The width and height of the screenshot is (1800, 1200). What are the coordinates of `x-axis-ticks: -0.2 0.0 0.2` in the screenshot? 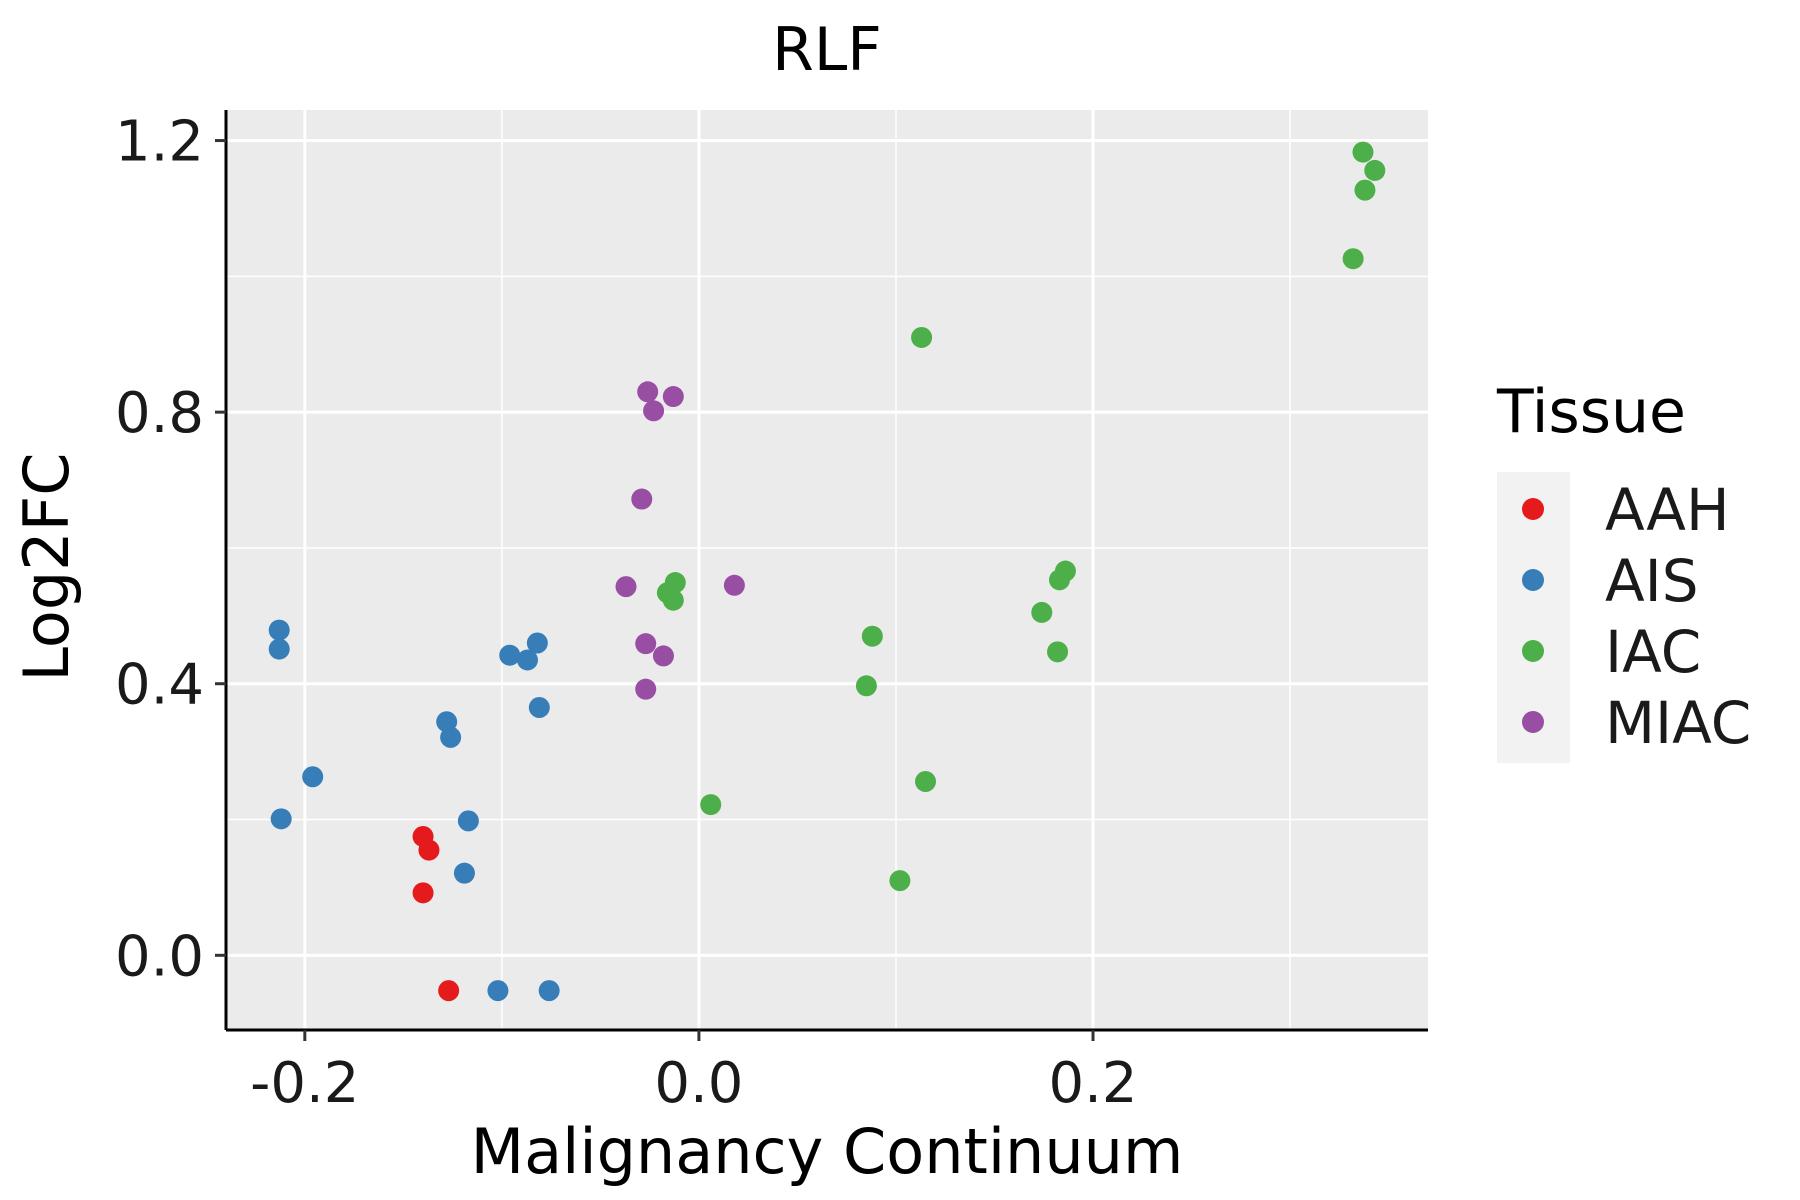 It's located at (694, 1073).